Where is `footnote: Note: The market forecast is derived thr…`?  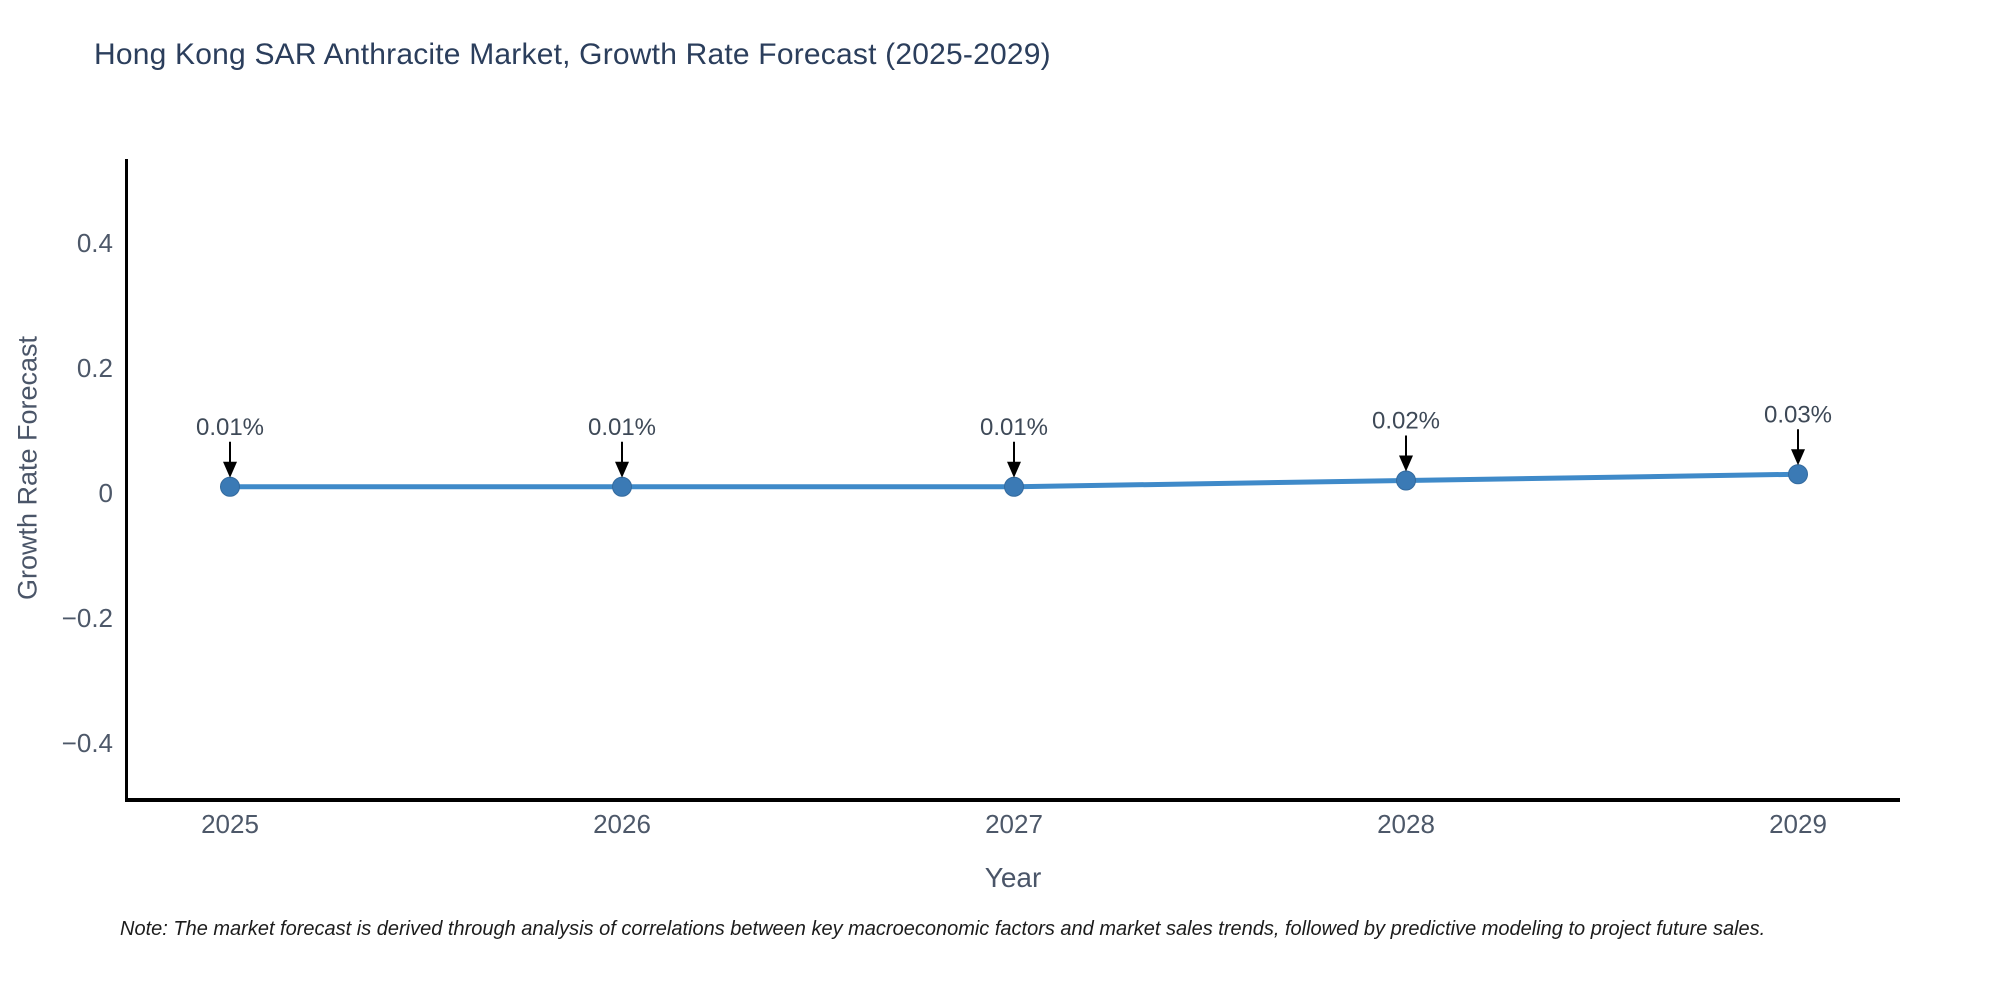 footnote: Note: The market forecast is derived thr… is located at coordinates (943, 929).